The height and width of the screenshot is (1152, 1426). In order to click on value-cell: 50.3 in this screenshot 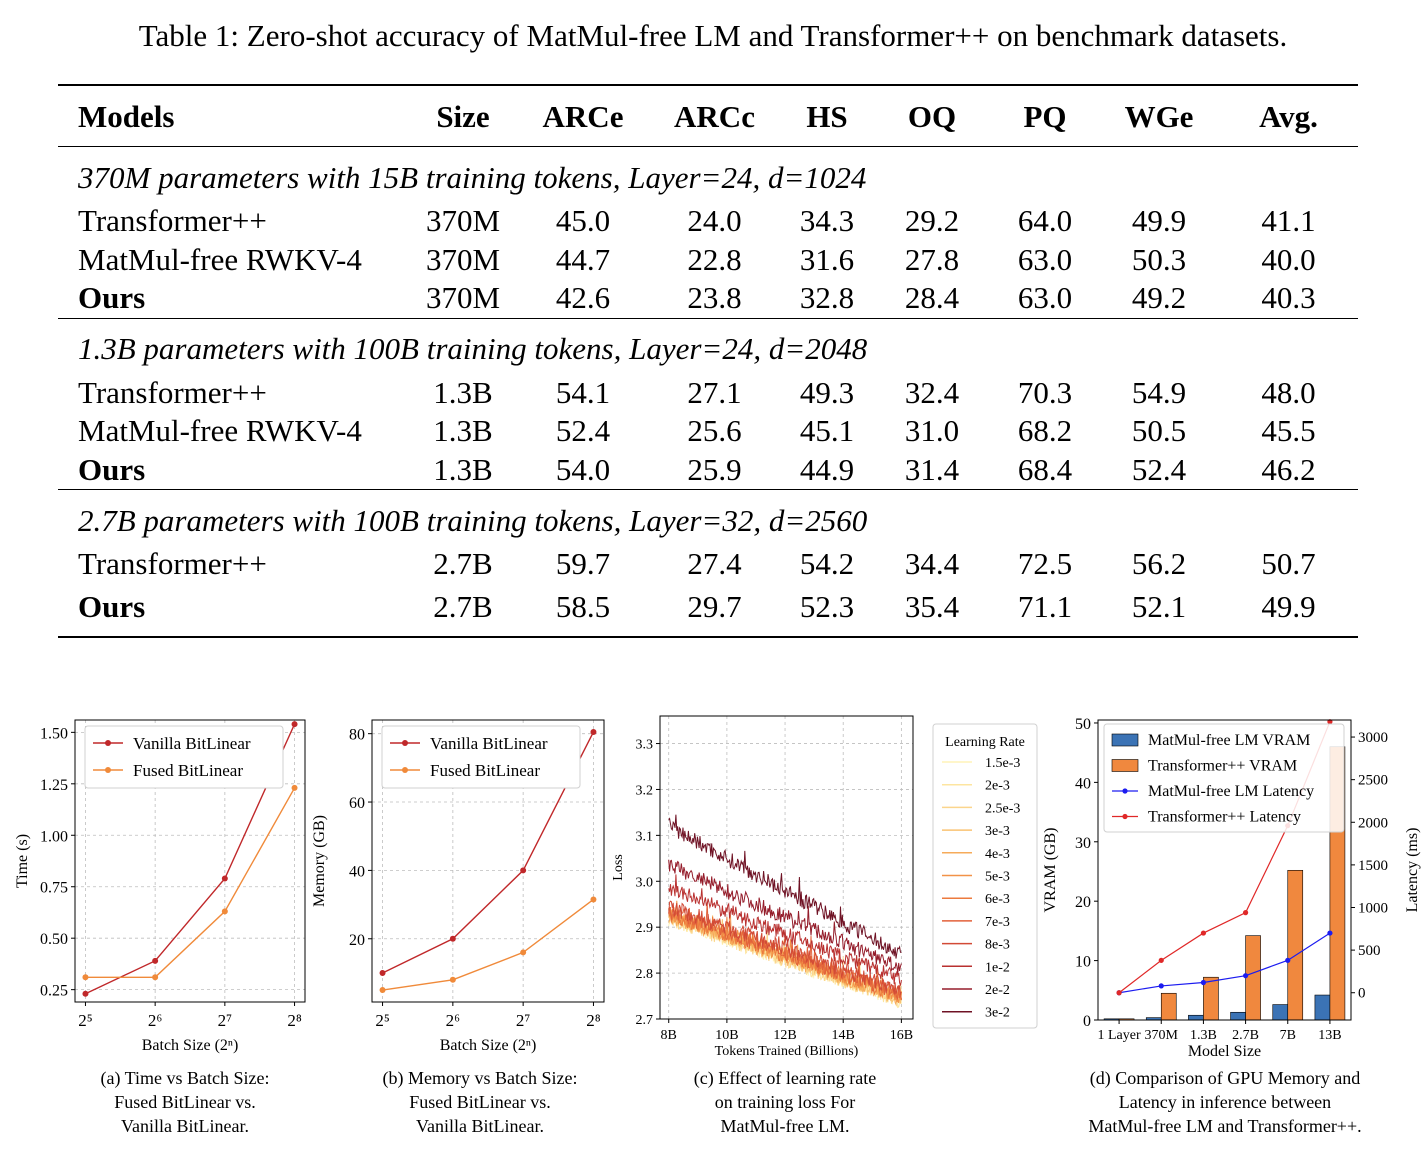, I will do `click(1159, 259)`.